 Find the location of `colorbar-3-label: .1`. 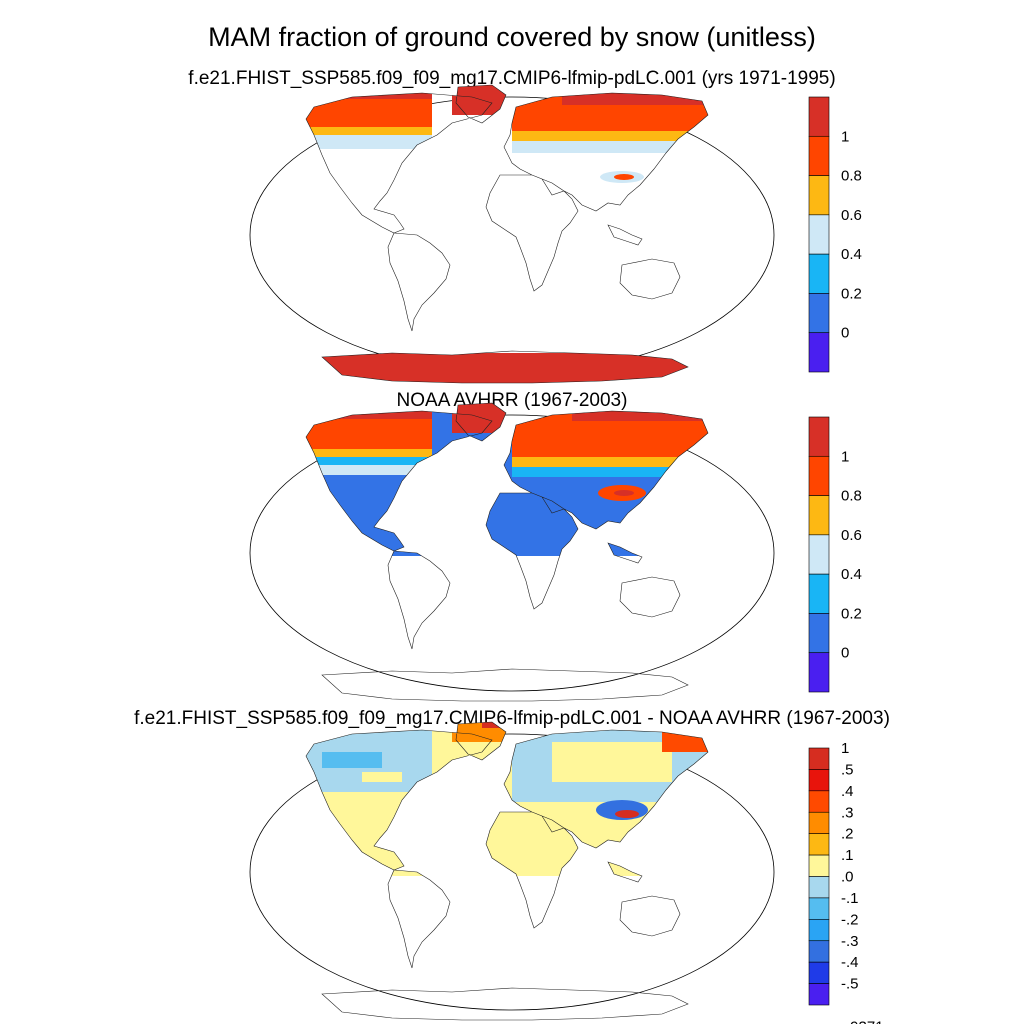

colorbar-3-label: .1 is located at coordinates (847, 855).